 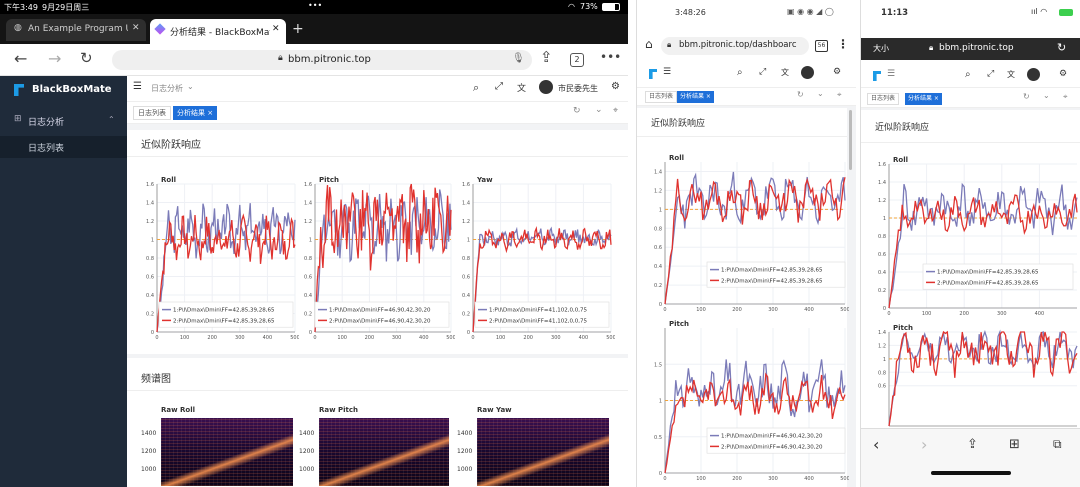 What do you see at coordinates (226, 268) in the screenshot?
I see `series-1-line` at bounding box center [226, 268].